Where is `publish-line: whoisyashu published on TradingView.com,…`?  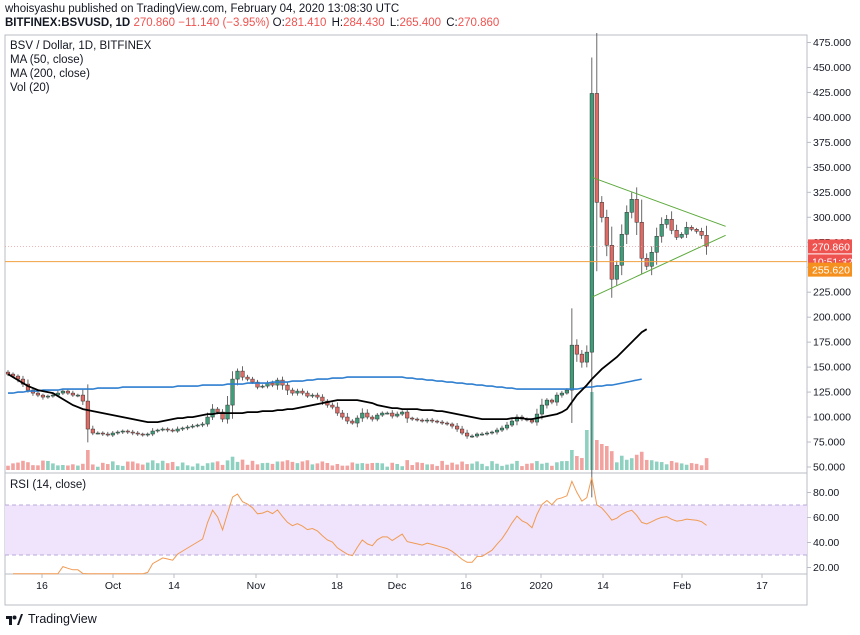
publish-line: whoisyashu published on TradingView.com,… is located at coordinates (202, 9).